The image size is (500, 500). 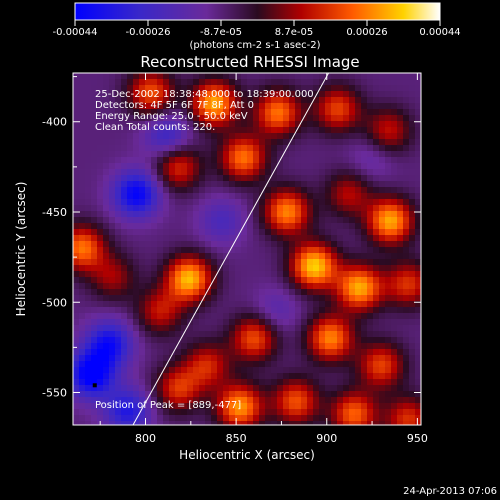 What do you see at coordinates (286, 274) in the screenshot?
I see `heatmap-cell-2098` at bounding box center [286, 274].